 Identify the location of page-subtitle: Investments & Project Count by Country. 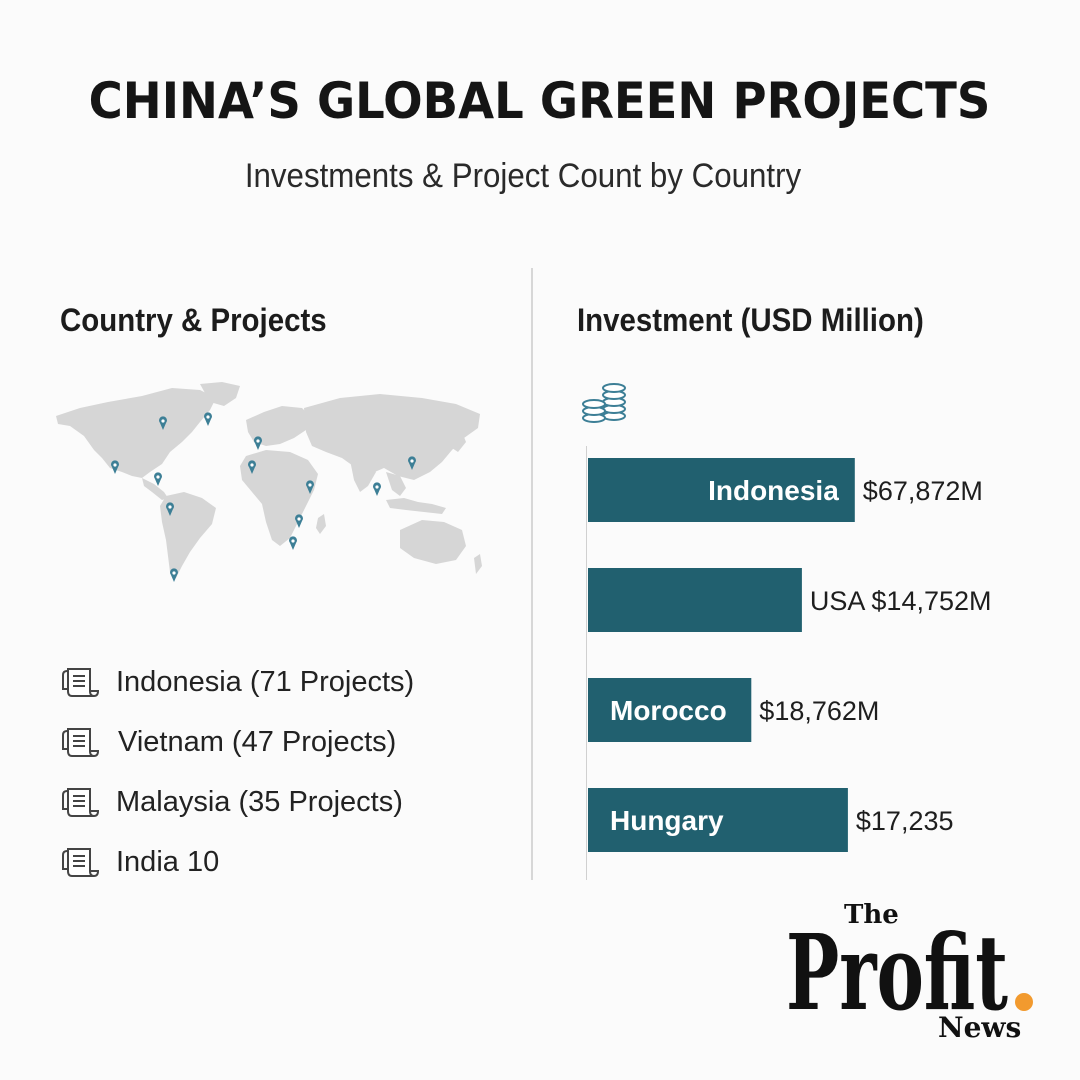
(523, 176).